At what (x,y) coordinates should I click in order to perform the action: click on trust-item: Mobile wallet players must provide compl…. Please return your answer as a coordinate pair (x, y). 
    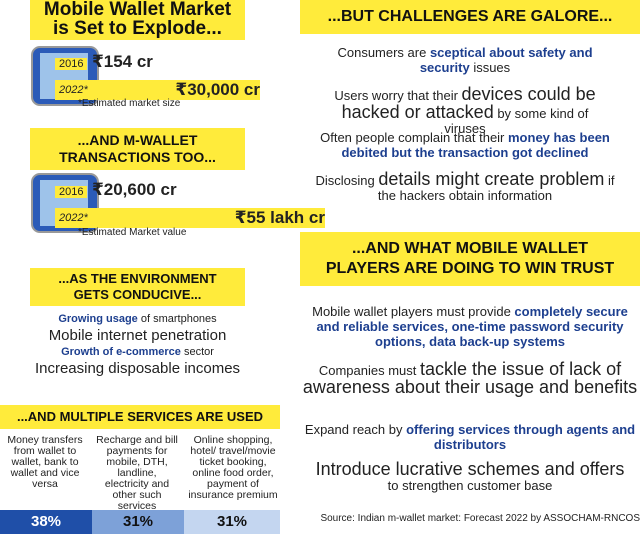
    Looking at the image, I should click on (470, 326).